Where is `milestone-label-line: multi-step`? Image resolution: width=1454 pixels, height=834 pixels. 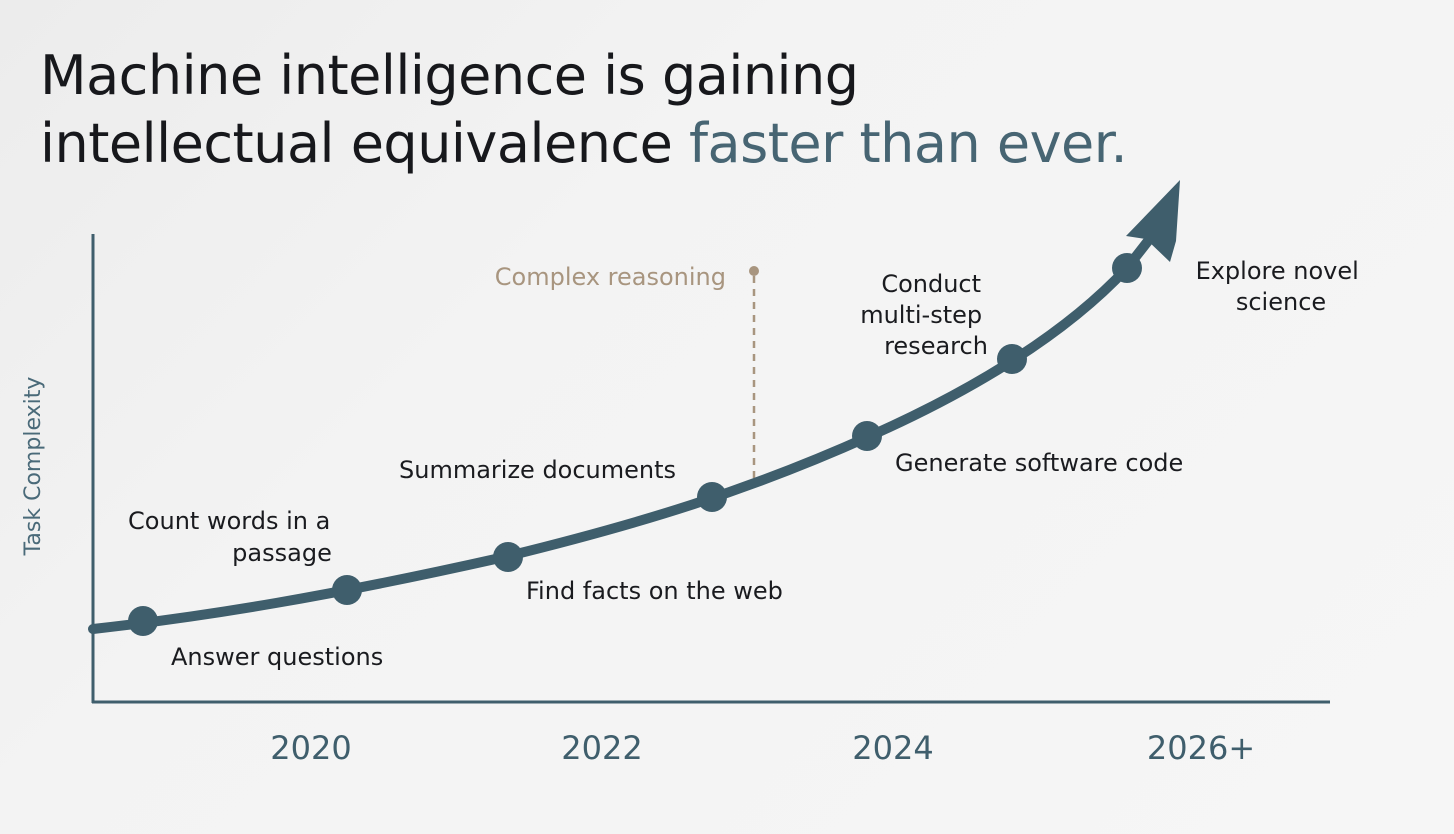
milestone-label-line: multi-step is located at coordinates (921, 315).